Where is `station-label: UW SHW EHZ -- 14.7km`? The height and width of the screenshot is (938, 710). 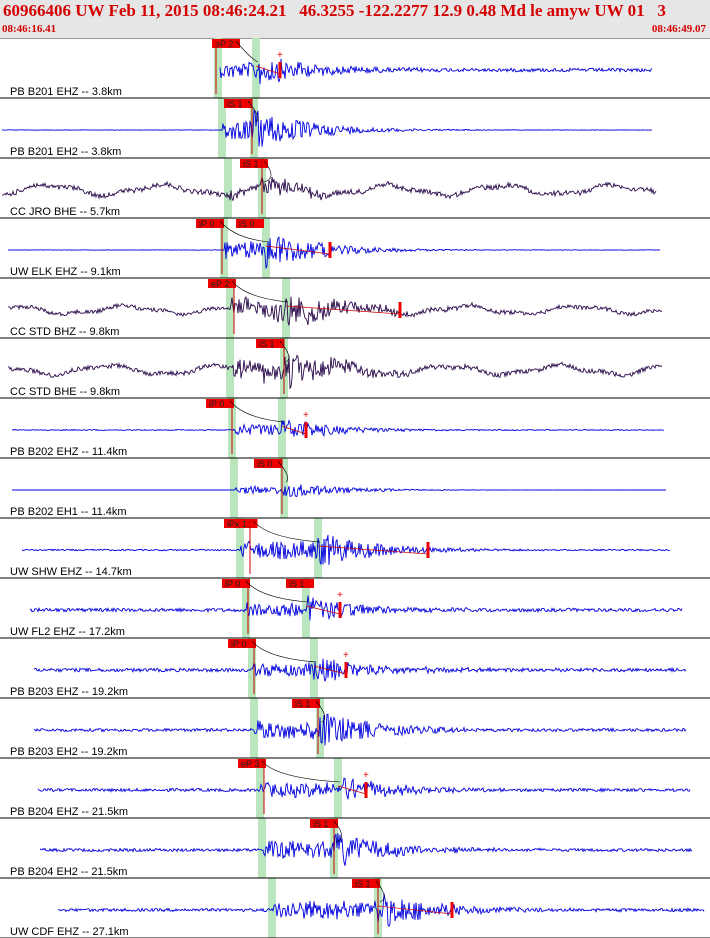
station-label: UW SHW EHZ -- 14.7km is located at coordinates (71, 572).